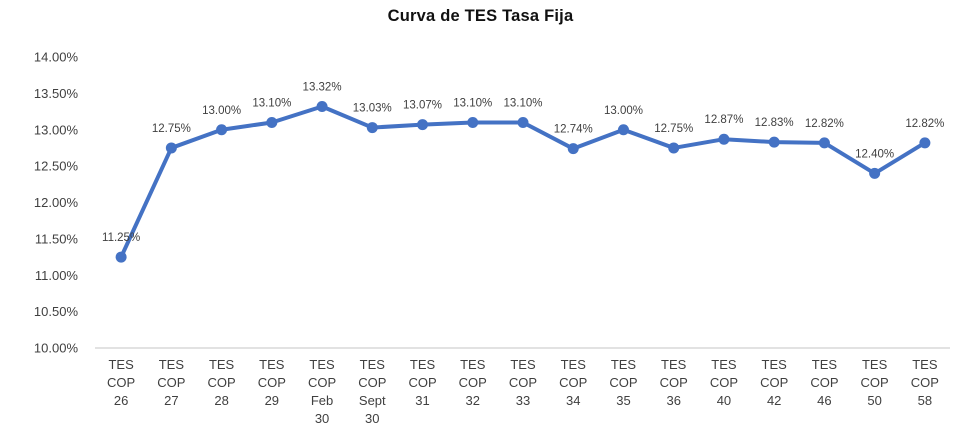 This screenshot has height=437, width=961. I want to click on x-axis-tick-label: TES COP 50, so click(875, 382).